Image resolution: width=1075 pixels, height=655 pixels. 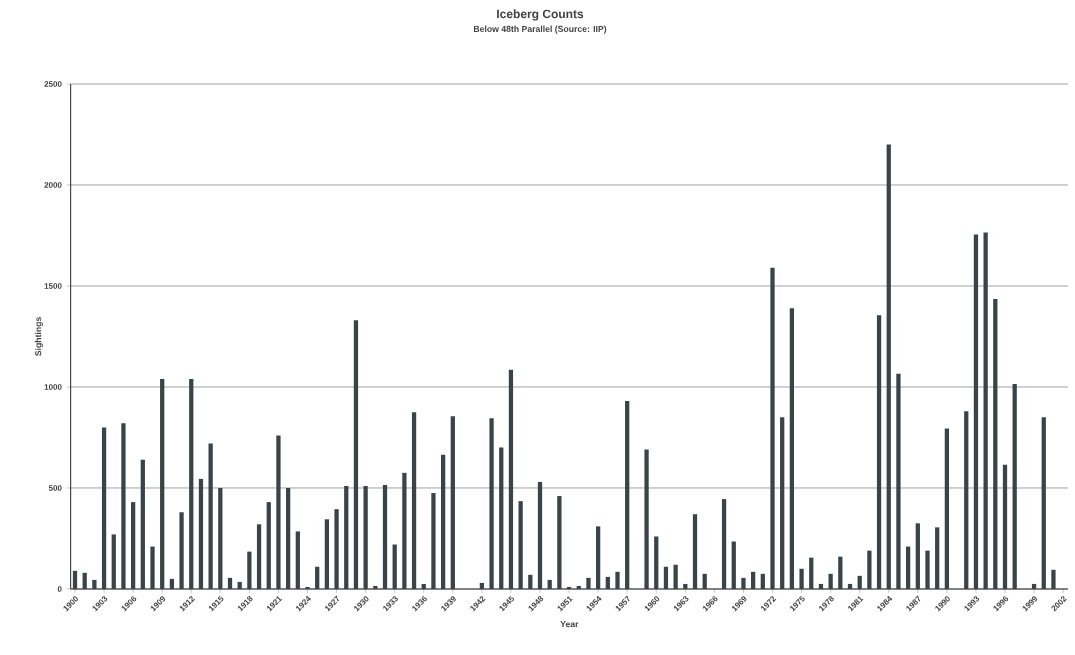 I want to click on y-tick-label: 0, so click(x=59, y=589).